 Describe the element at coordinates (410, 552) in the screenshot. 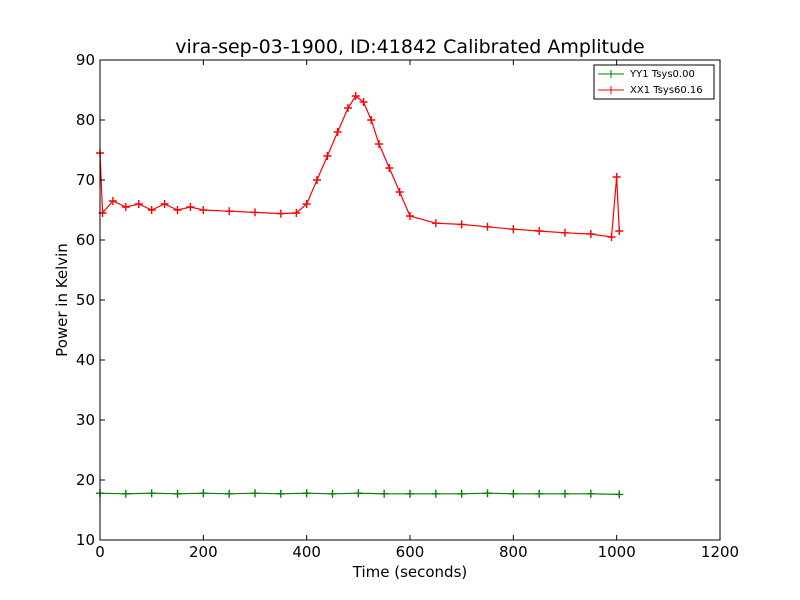

I see `x-tick-label-3: 600` at that location.